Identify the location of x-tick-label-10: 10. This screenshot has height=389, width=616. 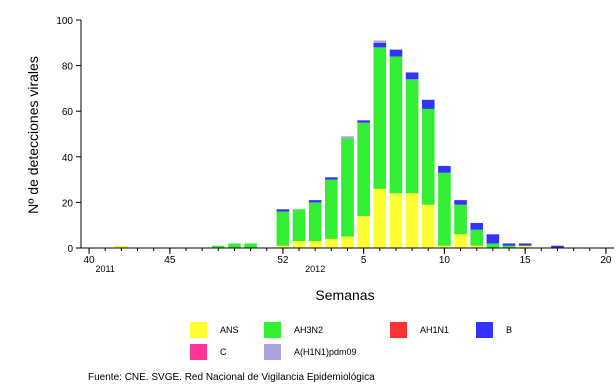
(445, 260).